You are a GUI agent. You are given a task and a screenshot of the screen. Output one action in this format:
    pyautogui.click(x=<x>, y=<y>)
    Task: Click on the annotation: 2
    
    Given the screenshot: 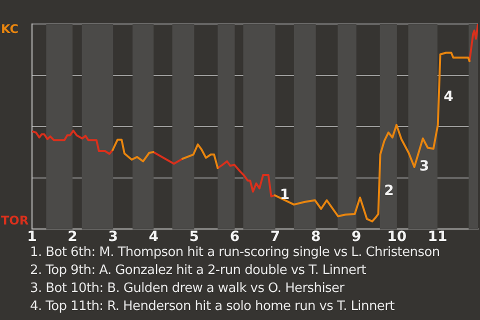 What is the action you would take?
    pyautogui.click(x=389, y=191)
    